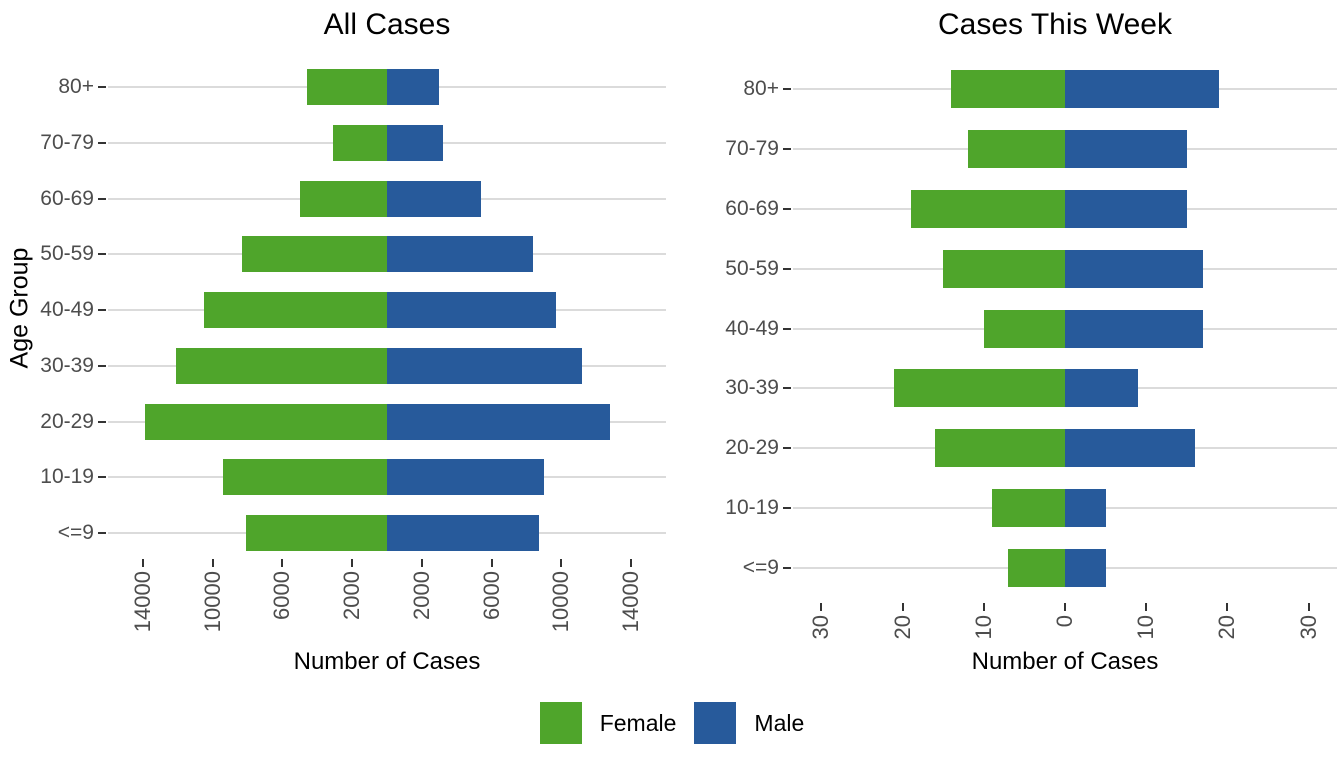 This screenshot has width=1344, height=768. I want to click on x-axis-label: 30, so click(821, 627).